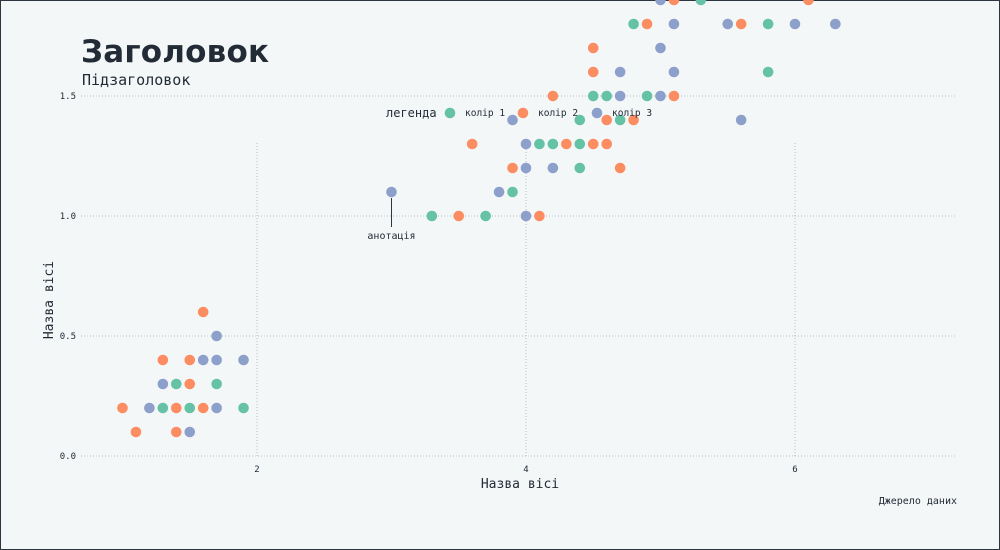 This screenshot has height=550, width=1000. What do you see at coordinates (68, 97) in the screenshot?
I see `y-tick-label: 1.5` at bounding box center [68, 97].